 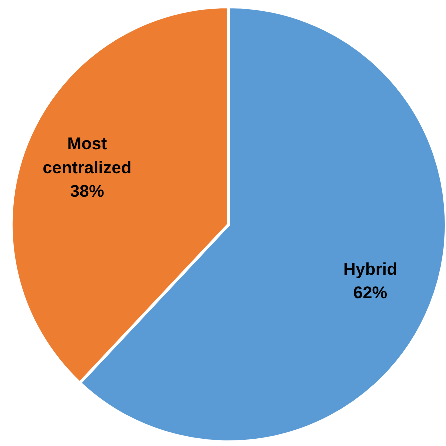 What do you see at coordinates (371, 293) in the screenshot?
I see `data-label: 62%` at bounding box center [371, 293].